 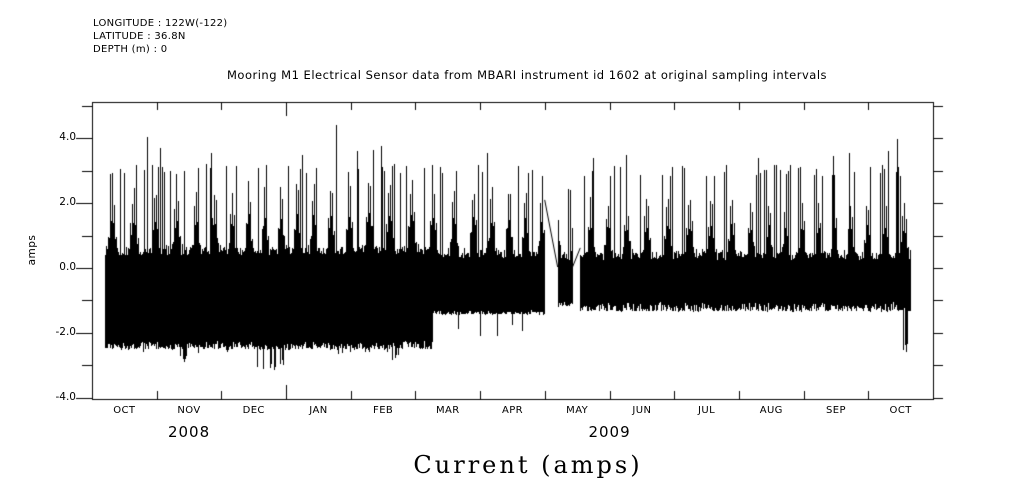 What do you see at coordinates (609, 432) in the screenshot?
I see `year-label: 2009` at bounding box center [609, 432].